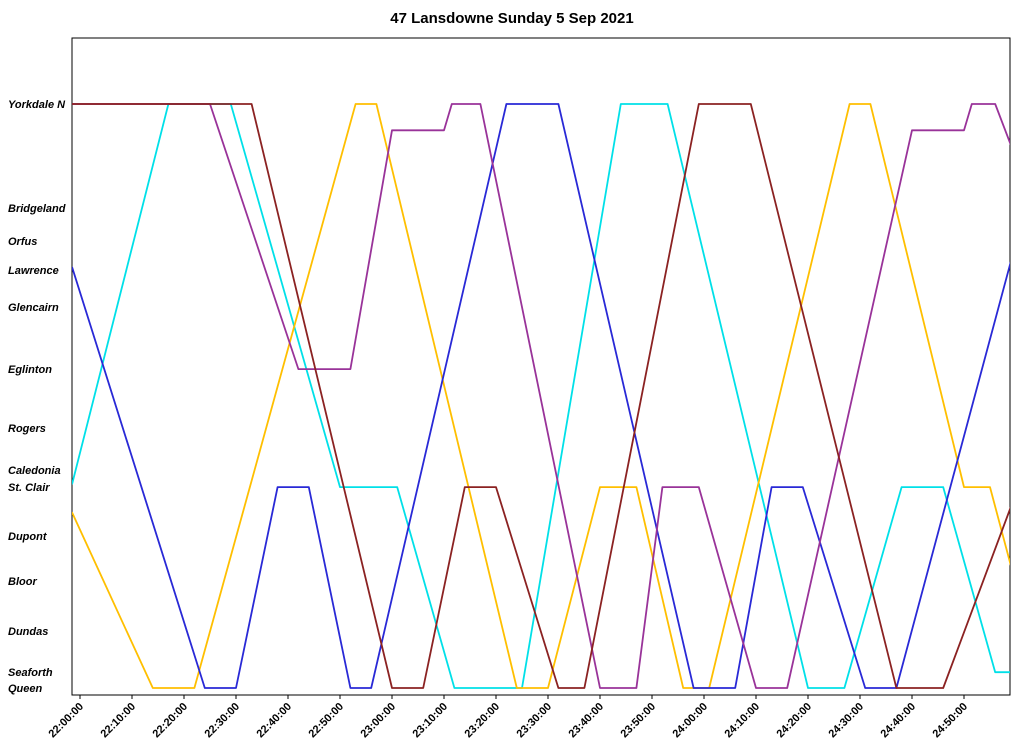 Image resolution: width=1024 pixels, height=748 pixels. I want to click on x-axis-label: 24:40:00, so click(898, 721).